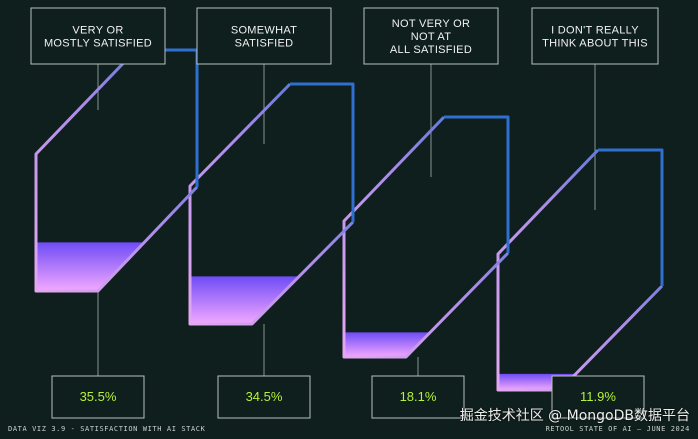  I want to click on watermark: 掘金技术社区 @ MongoDB数据平台, so click(574, 416).